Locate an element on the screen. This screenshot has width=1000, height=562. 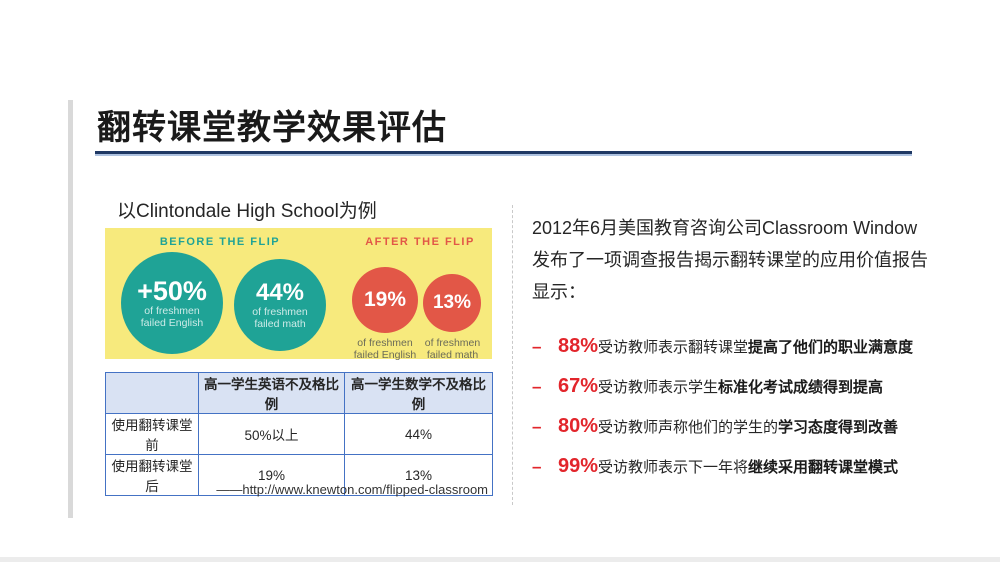
table-row: 使用翻转课堂后 19% 13% is located at coordinates (299, 475).